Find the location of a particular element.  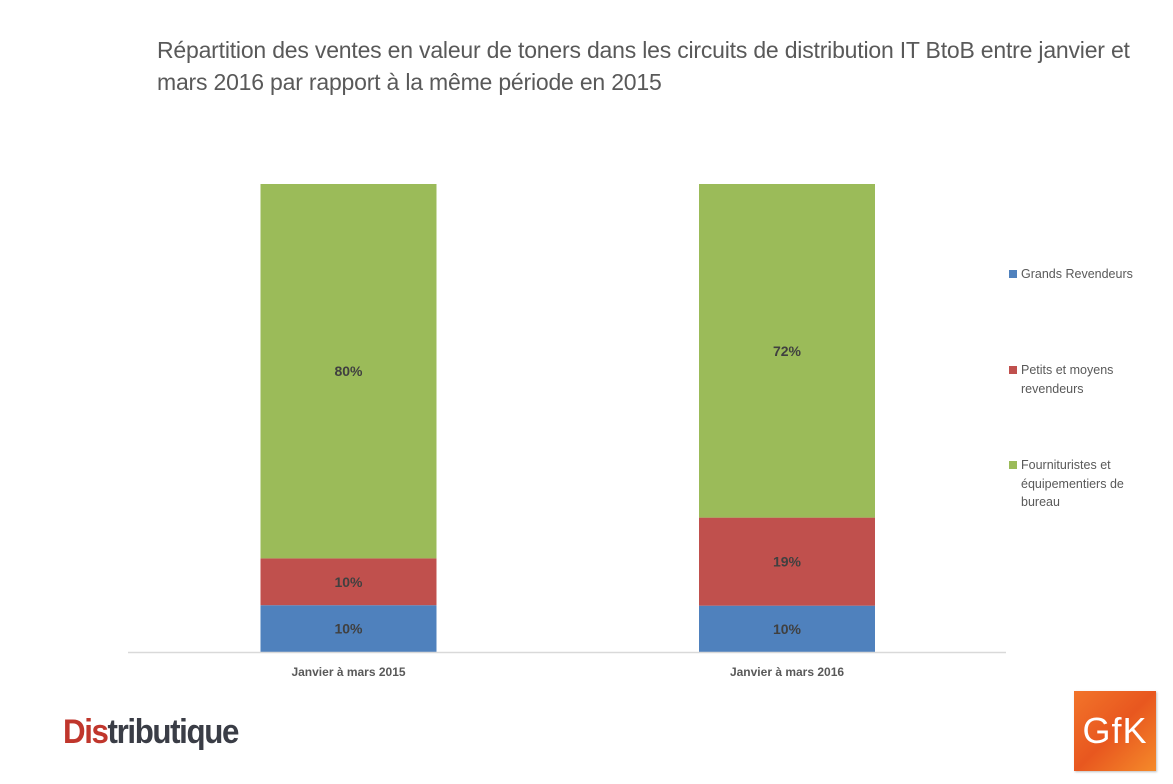

legend-item-petits-moyens-revendeurs: Petits et moyens revendeurs is located at coordinates (1089, 379).